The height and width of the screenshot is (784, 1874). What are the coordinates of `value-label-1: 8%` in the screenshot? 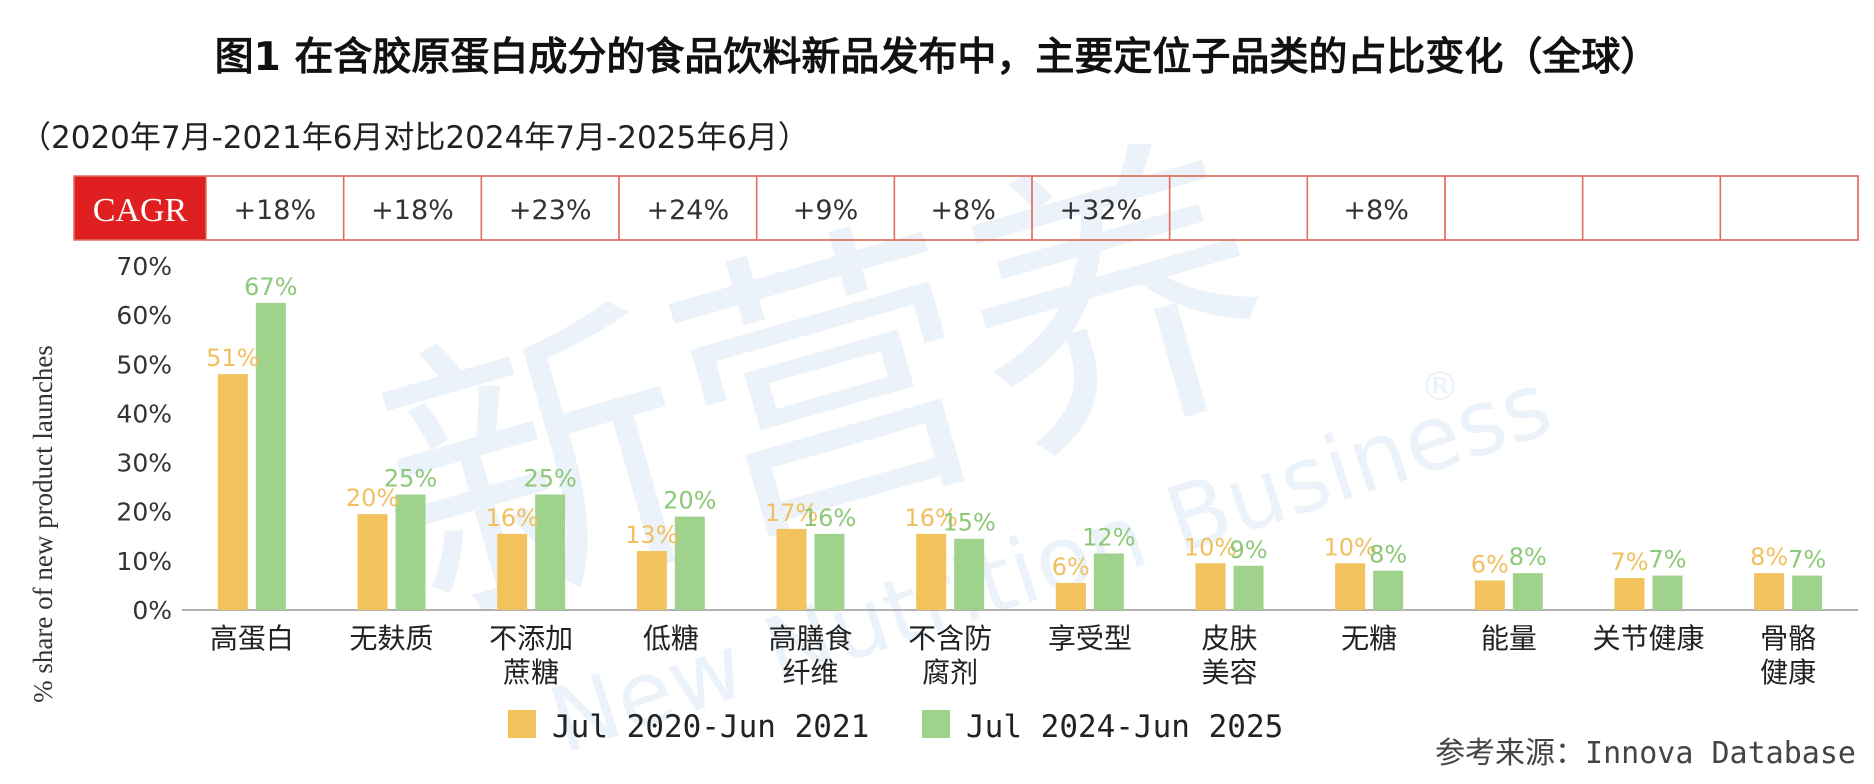 It's located at (1769, 557).